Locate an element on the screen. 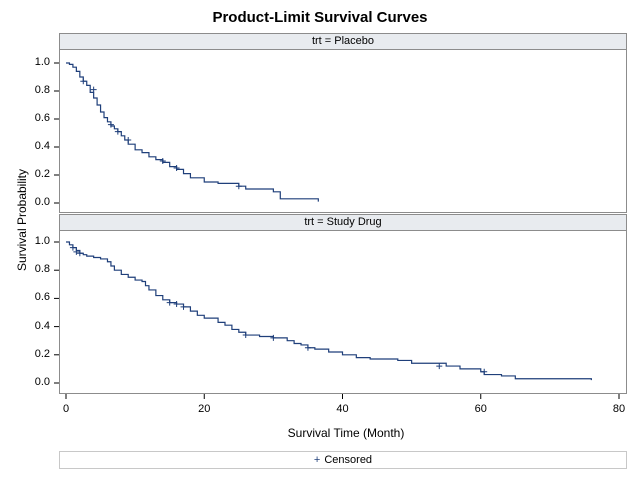 This screenshot has height=480, width=640. legend-label-censored: Censored is located at coordinates (348, 460).